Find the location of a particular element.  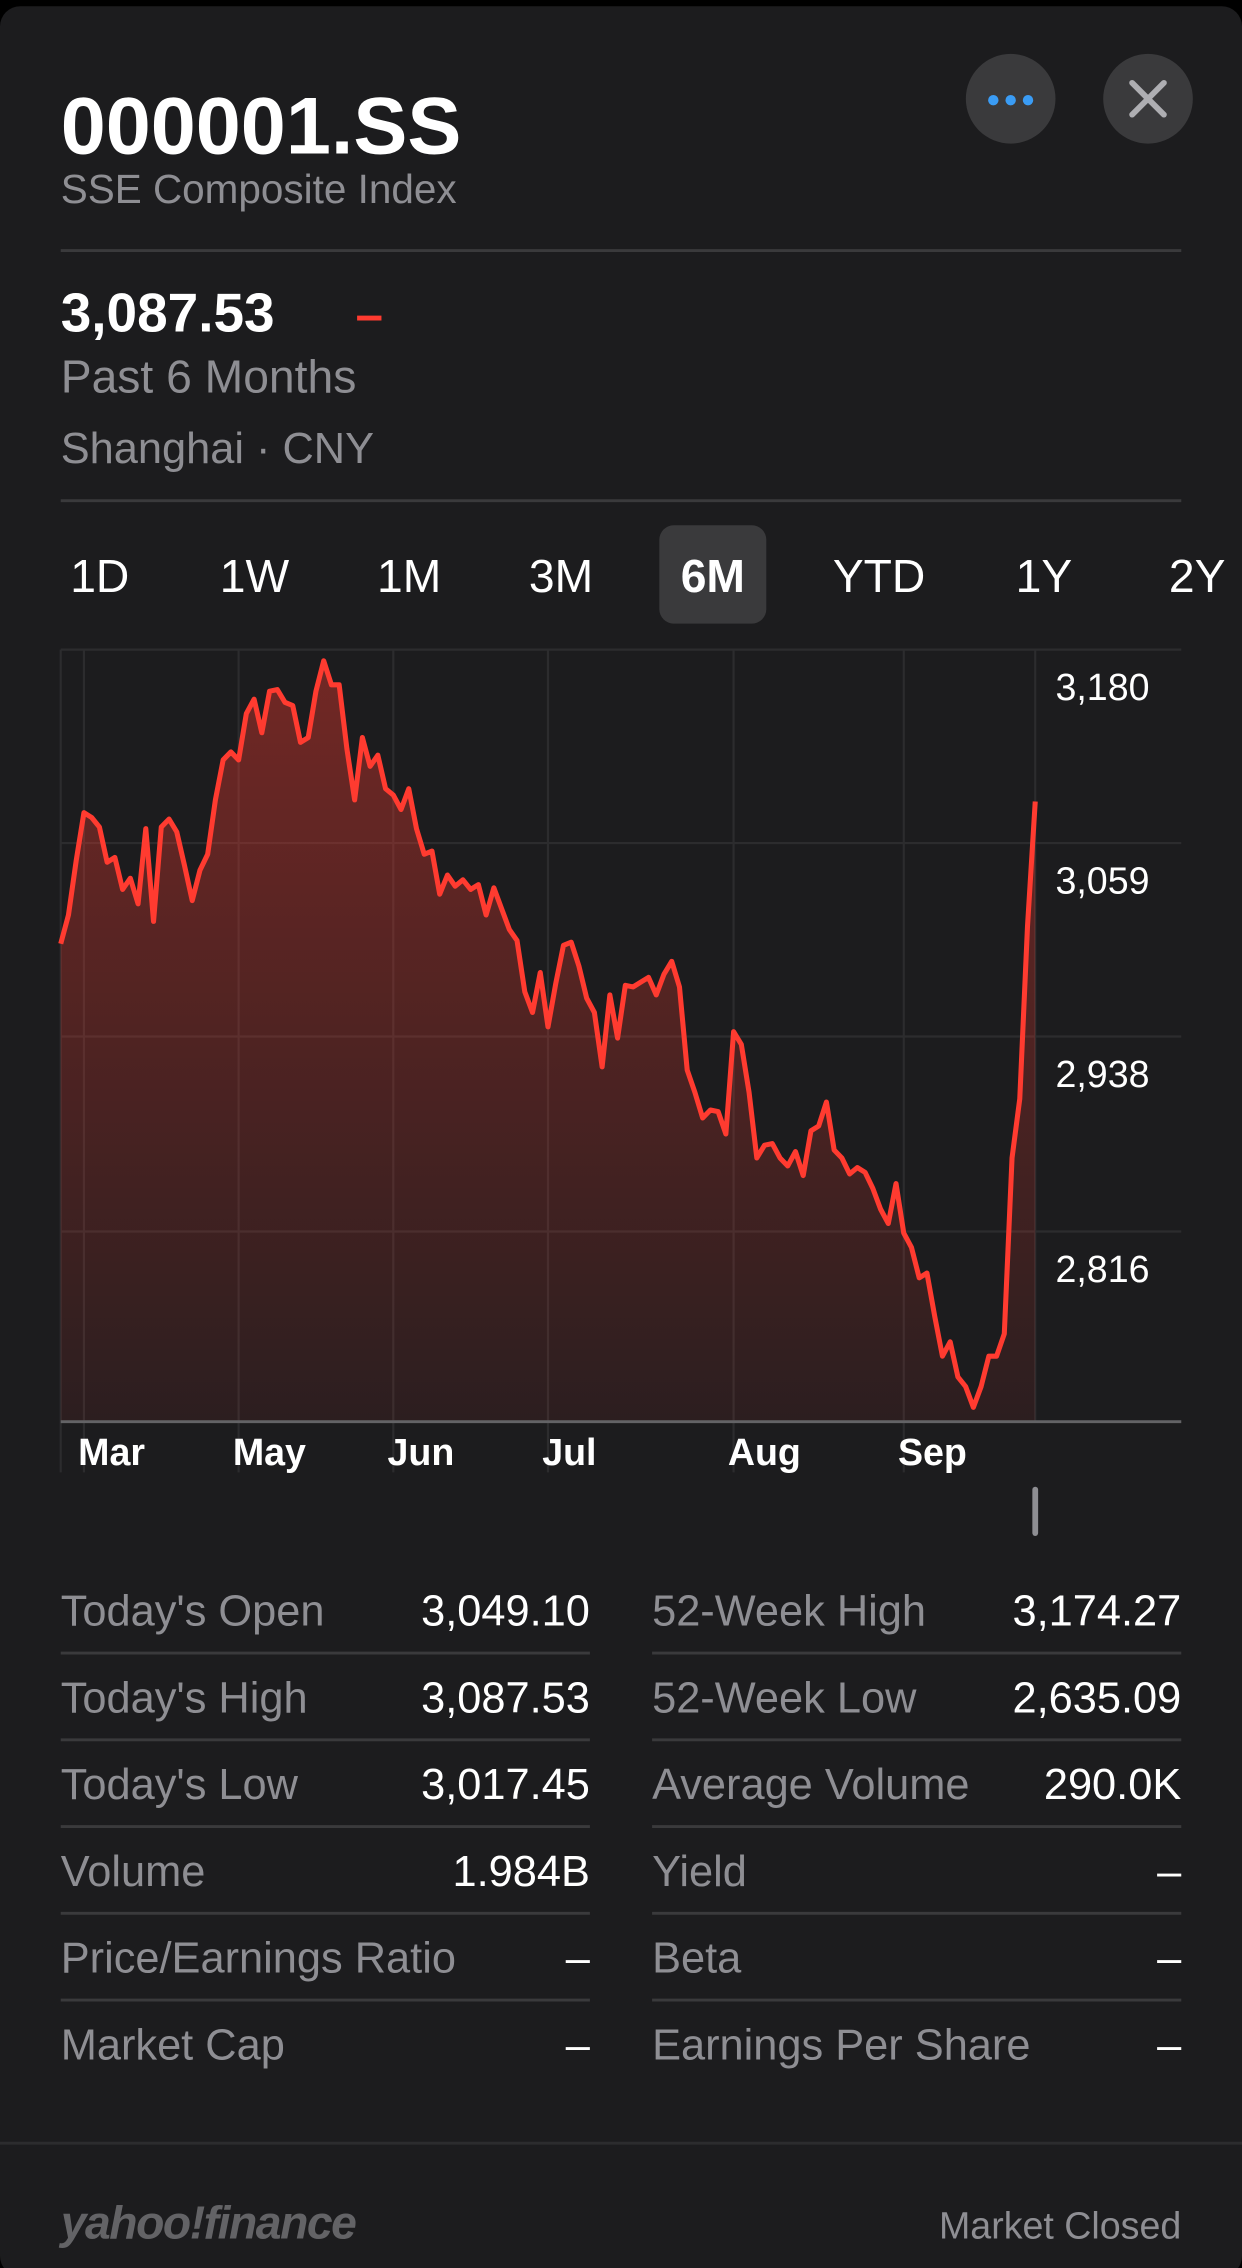

stat-value: 3,174.27 is located at coordinates (1096, 1612).